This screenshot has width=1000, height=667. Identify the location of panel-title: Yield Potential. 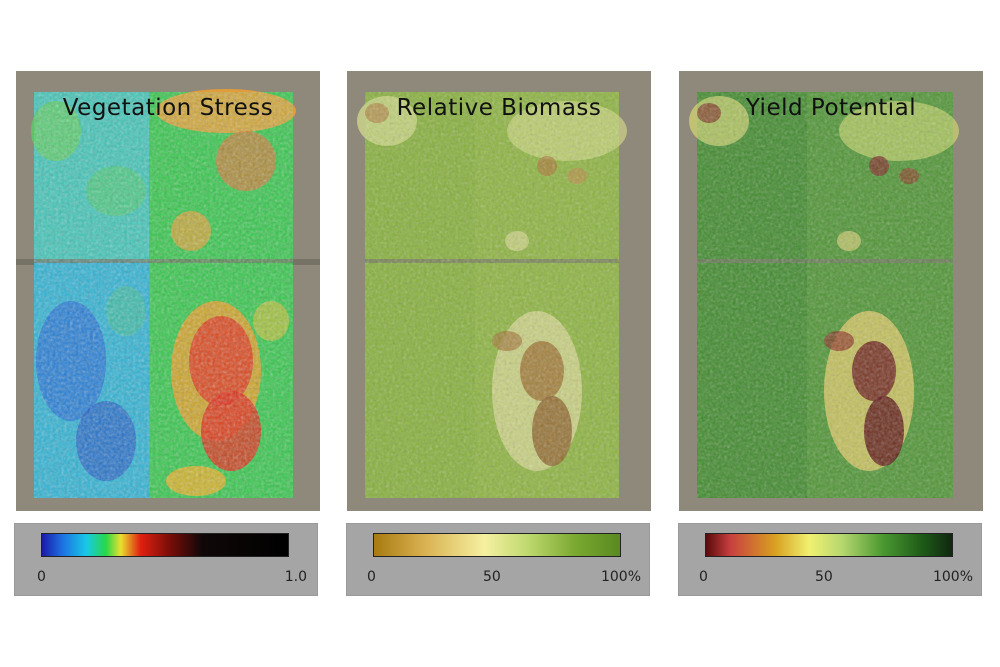
(831, 108).